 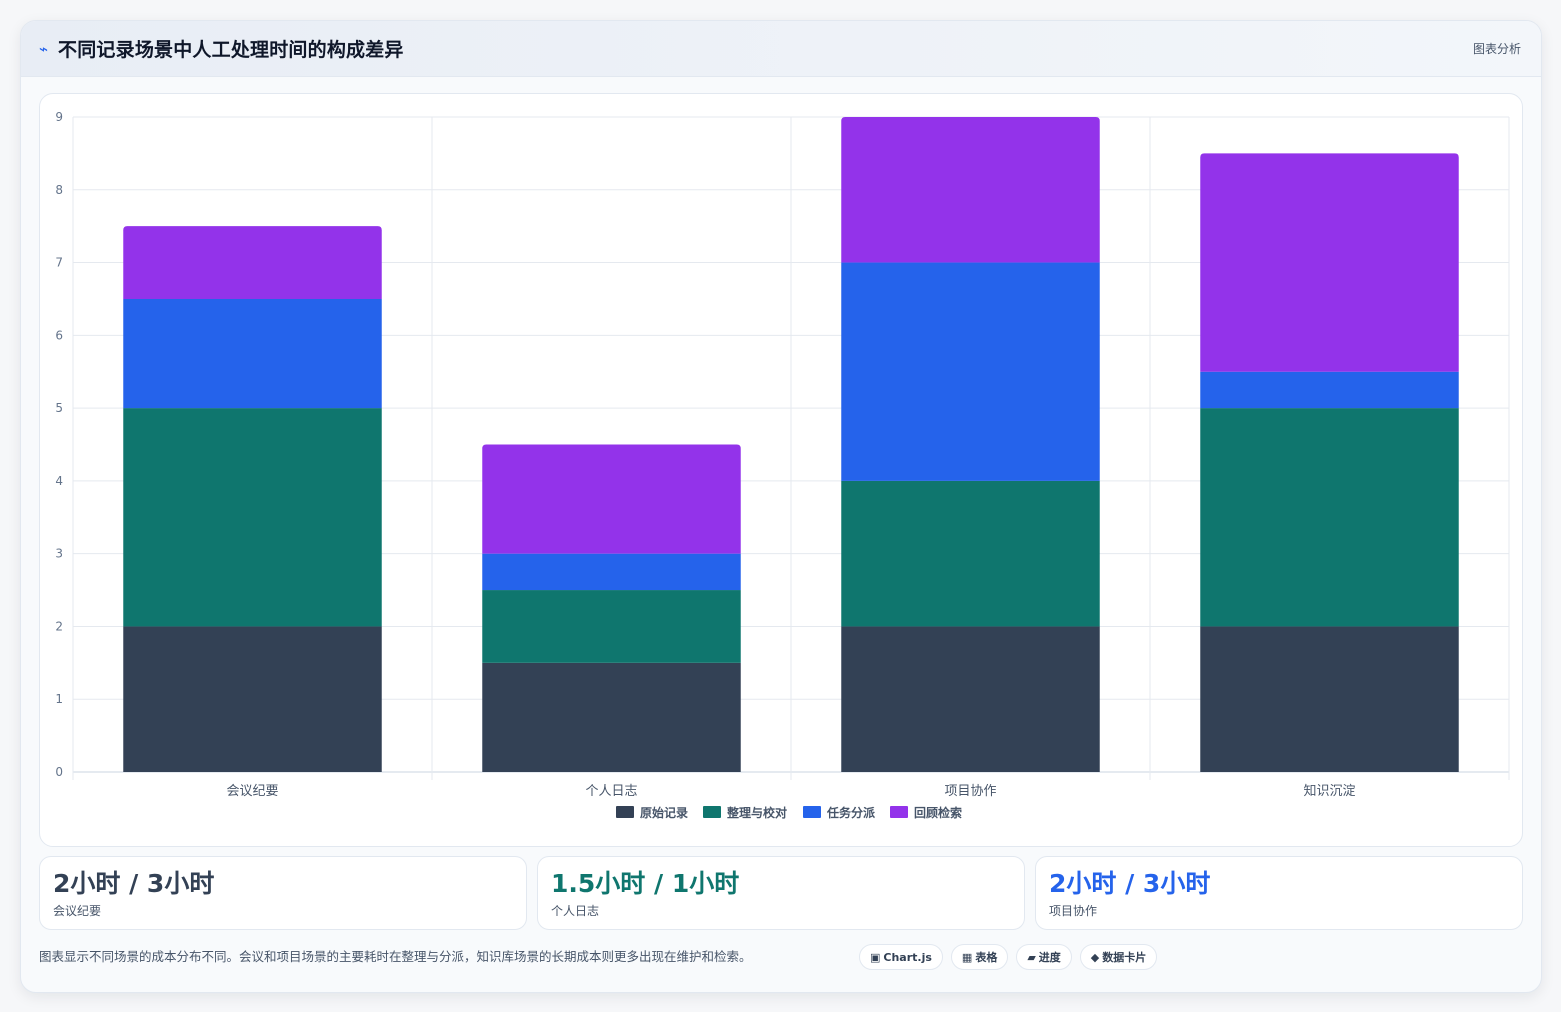 What do you see at coordinates (986, 957) in the screenshot?
I see `chip-label: 表格` at bounding box center [986, 957].